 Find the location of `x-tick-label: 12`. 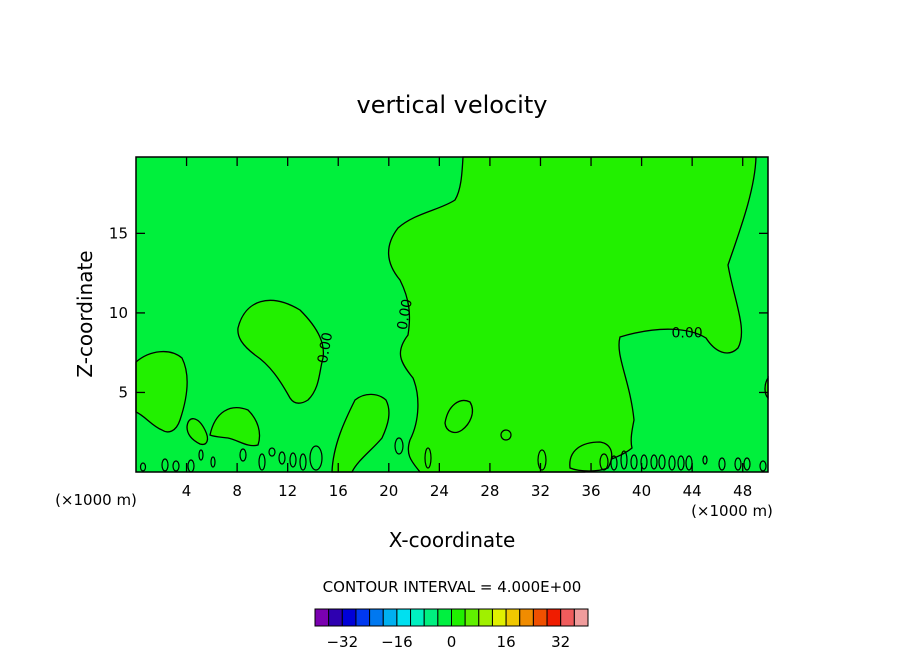

x-tick-label: 12 is located at coordinates (287, 491).